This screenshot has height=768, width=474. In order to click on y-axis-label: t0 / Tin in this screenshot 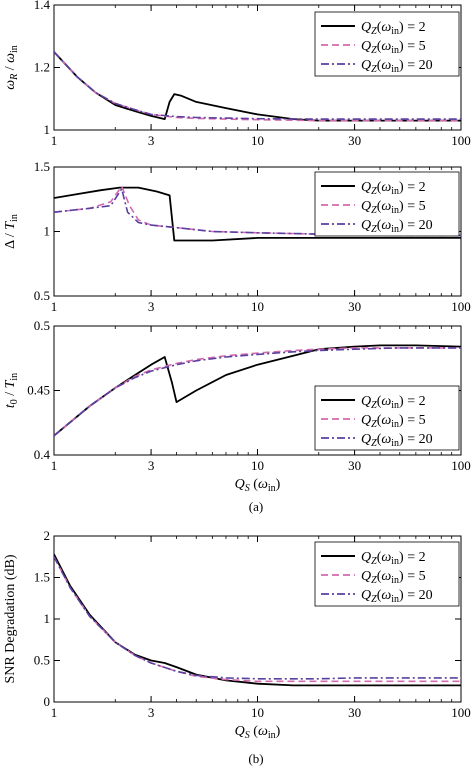, I will do `click(11, 390)`.